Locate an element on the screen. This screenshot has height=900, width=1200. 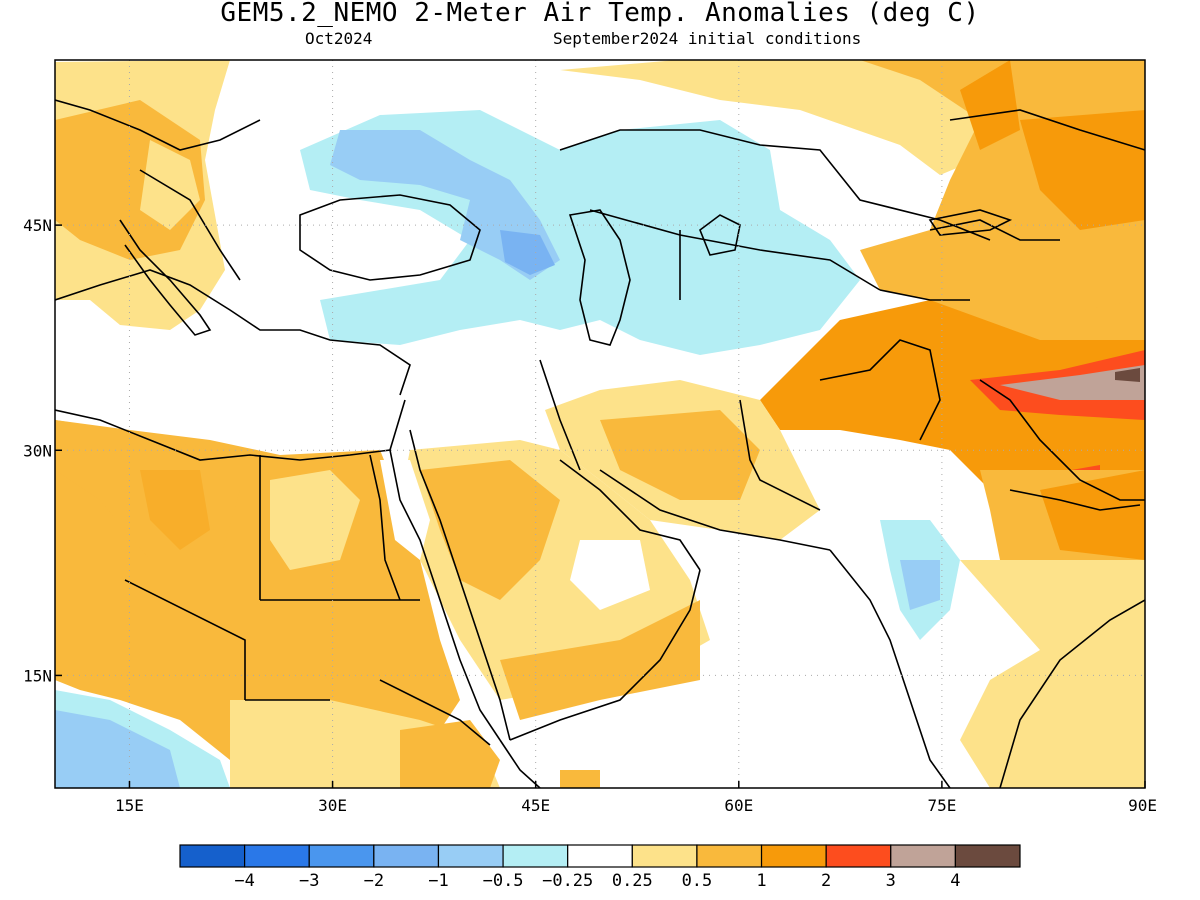
coastline-italy is located at coordinates (165, 277).